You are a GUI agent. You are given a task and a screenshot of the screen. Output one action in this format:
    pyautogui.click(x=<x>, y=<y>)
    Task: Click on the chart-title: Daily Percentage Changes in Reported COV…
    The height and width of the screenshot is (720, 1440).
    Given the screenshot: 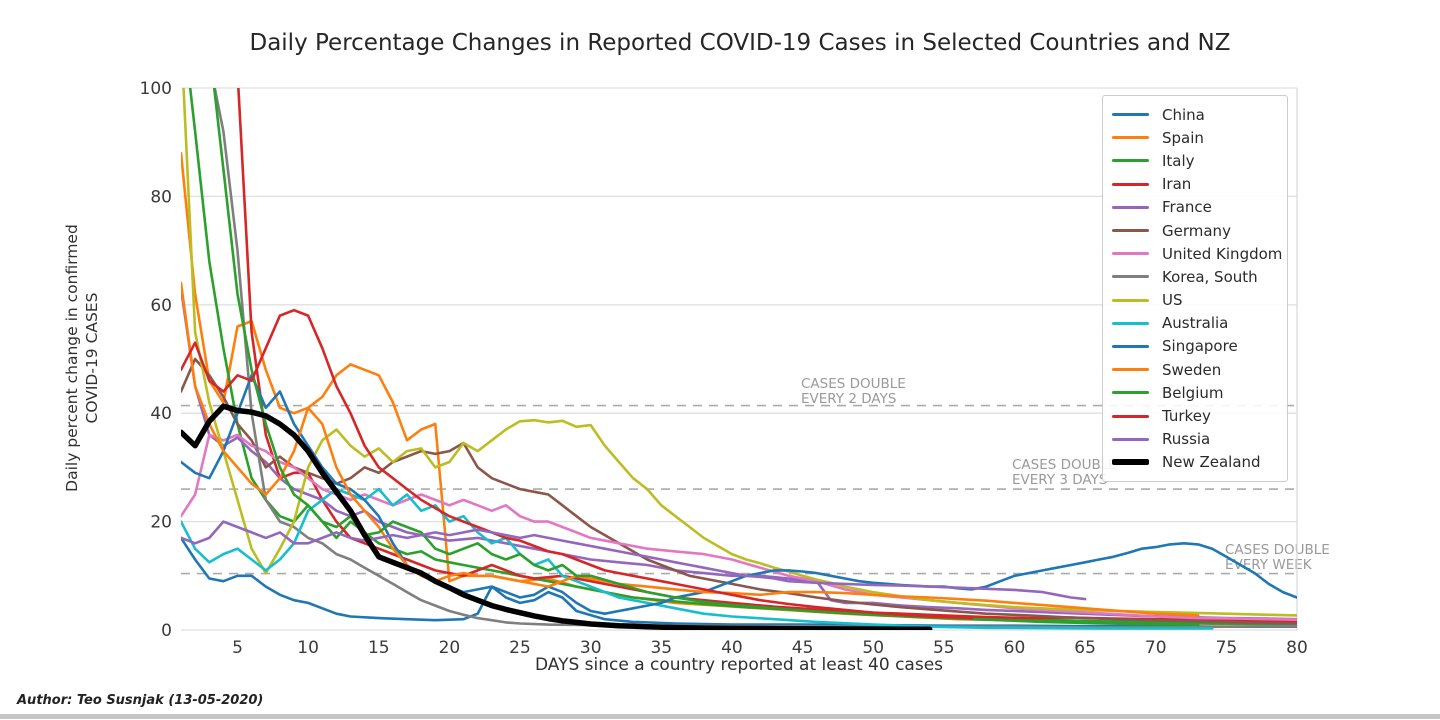 What is the action you would take?
    pyautogui.click(x=740, y=43)
    